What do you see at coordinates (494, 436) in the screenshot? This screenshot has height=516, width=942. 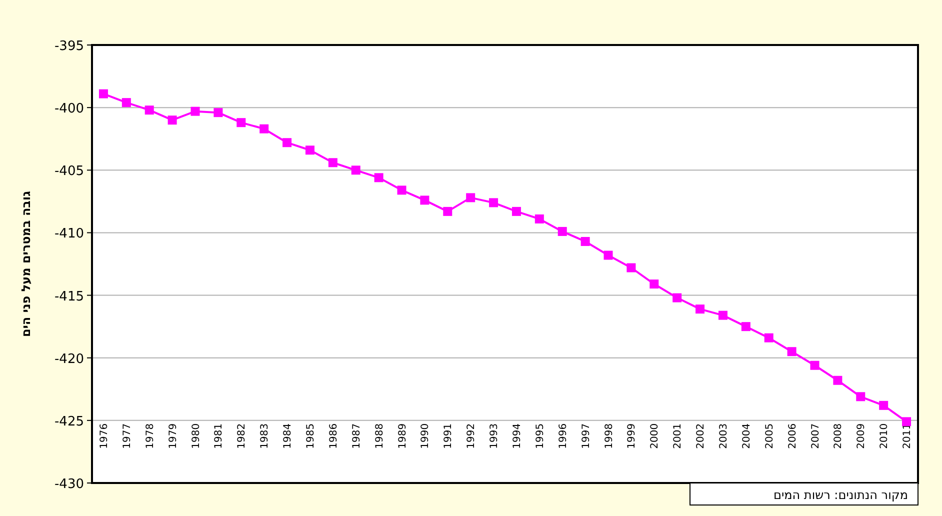 I see `x-tick-label: 1993` at bounding box center [494, 436].